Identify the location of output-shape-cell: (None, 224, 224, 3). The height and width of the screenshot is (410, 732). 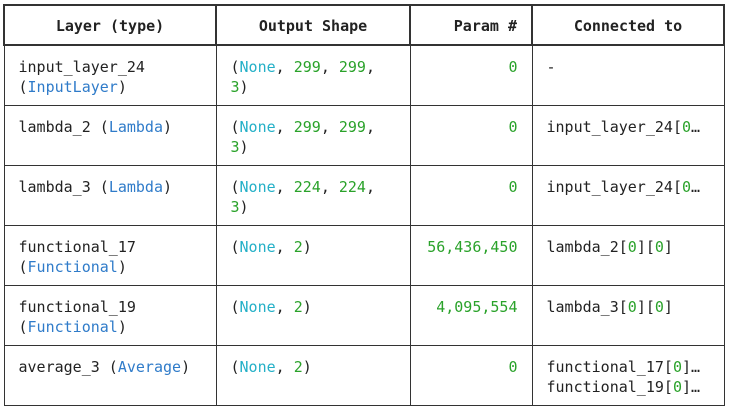
(313, 195).